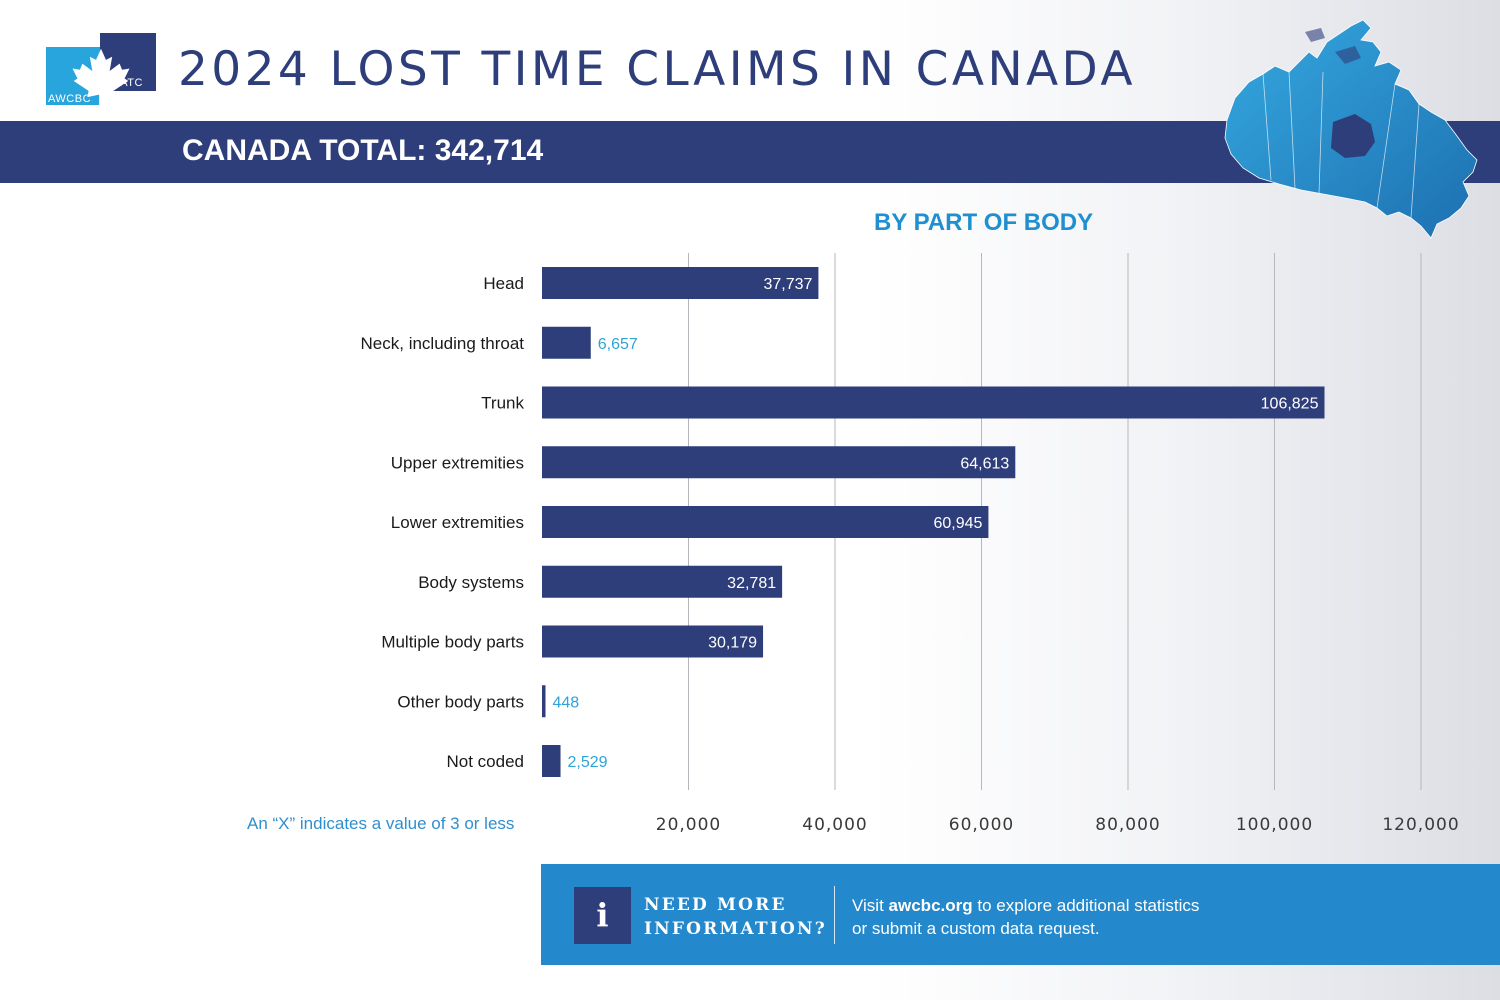 The image size is (1500, 1000). I want to click on category-label: Lower extremities, so click(457, 522).